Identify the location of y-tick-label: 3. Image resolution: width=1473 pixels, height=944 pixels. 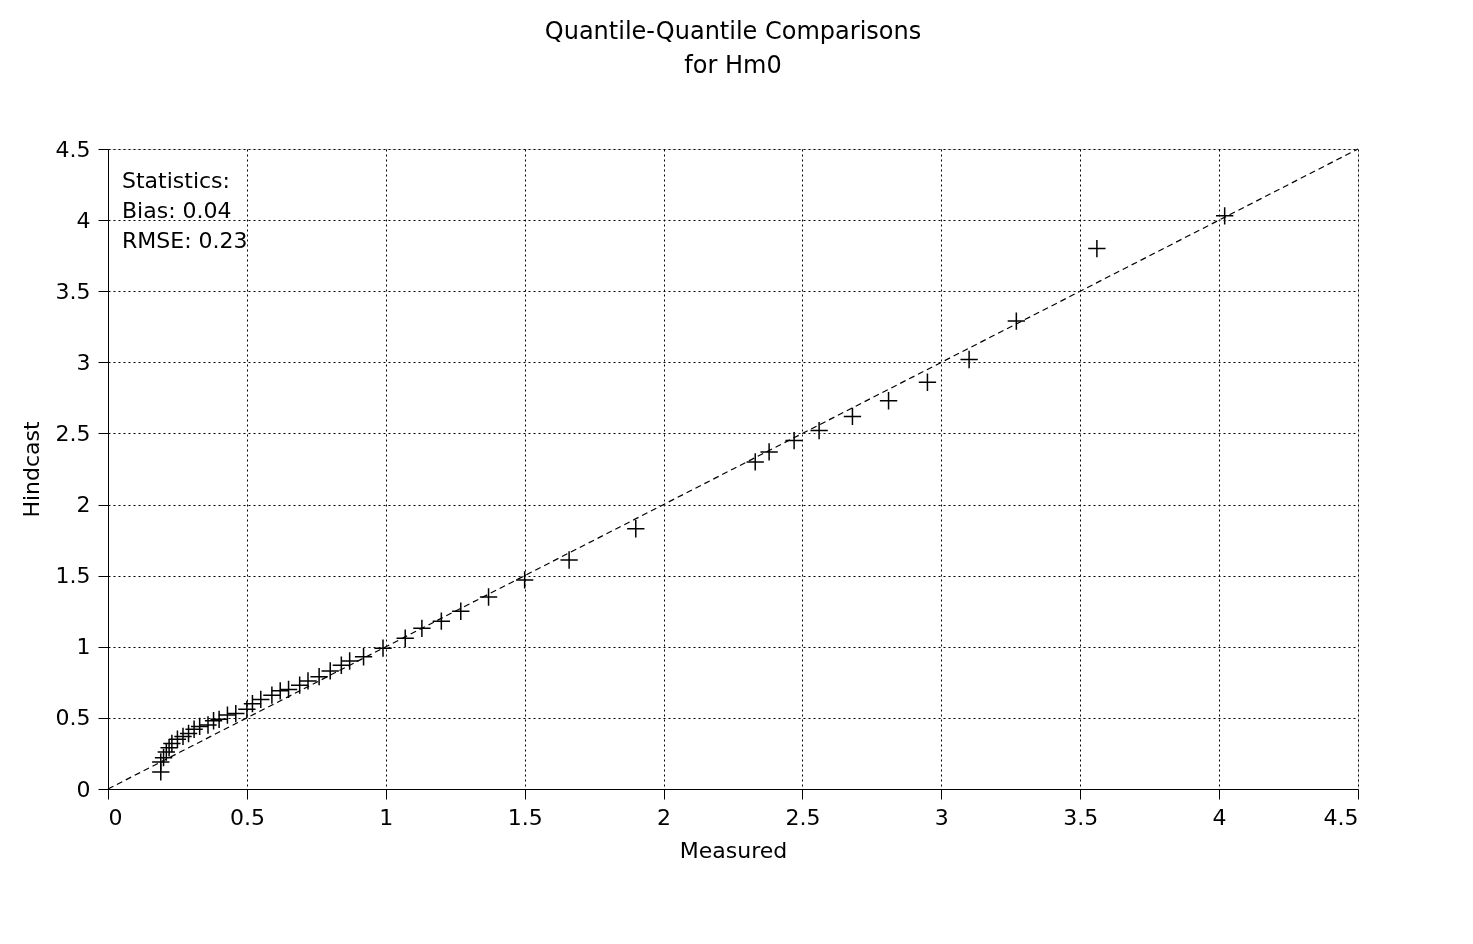
(83, 362).